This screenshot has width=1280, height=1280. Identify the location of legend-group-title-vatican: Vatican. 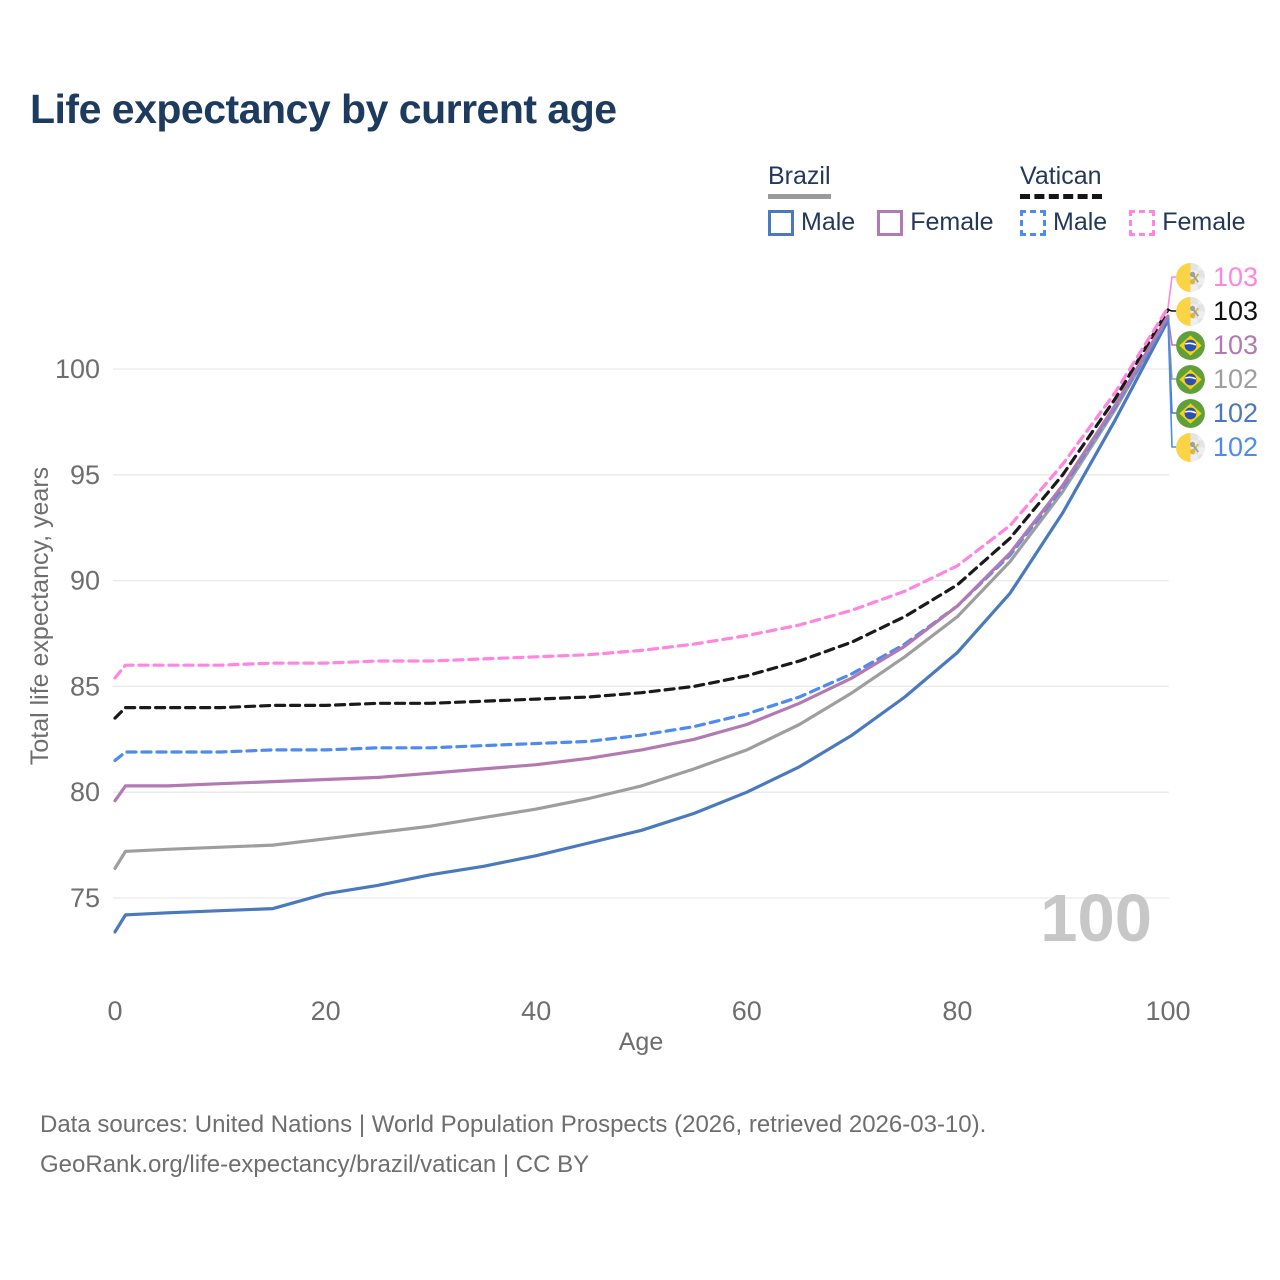
(1061, 180).